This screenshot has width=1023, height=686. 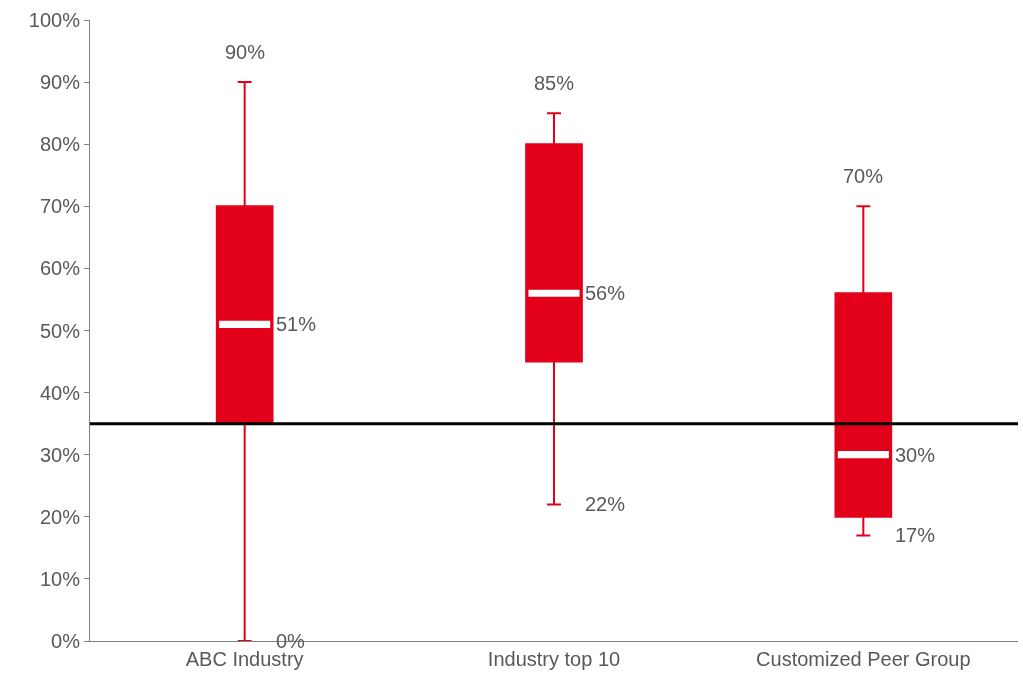 I want to click on y-tick-label: 80%, so click(x=60, y=144).